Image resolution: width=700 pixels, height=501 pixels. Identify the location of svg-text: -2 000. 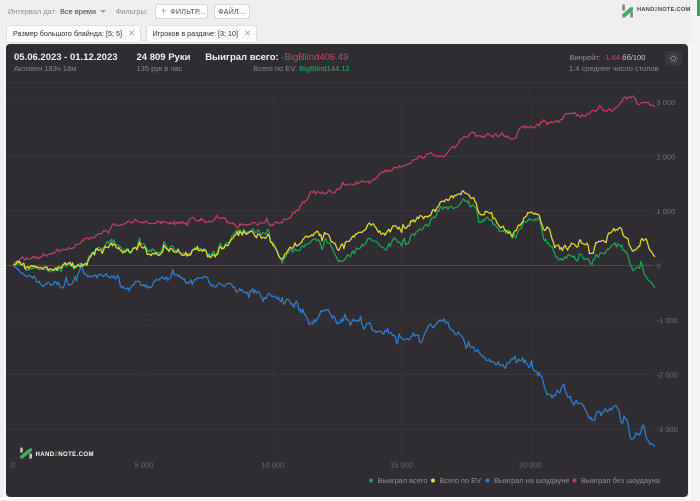
(667, 374).